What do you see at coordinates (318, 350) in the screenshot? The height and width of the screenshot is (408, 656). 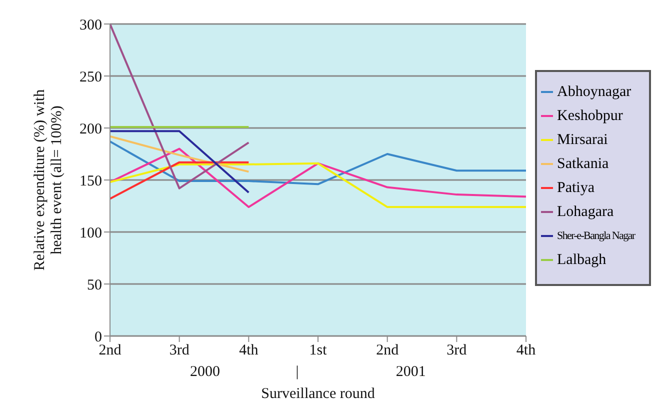 I see `x-tick-label: 1st` at bounding box center [318, 350].